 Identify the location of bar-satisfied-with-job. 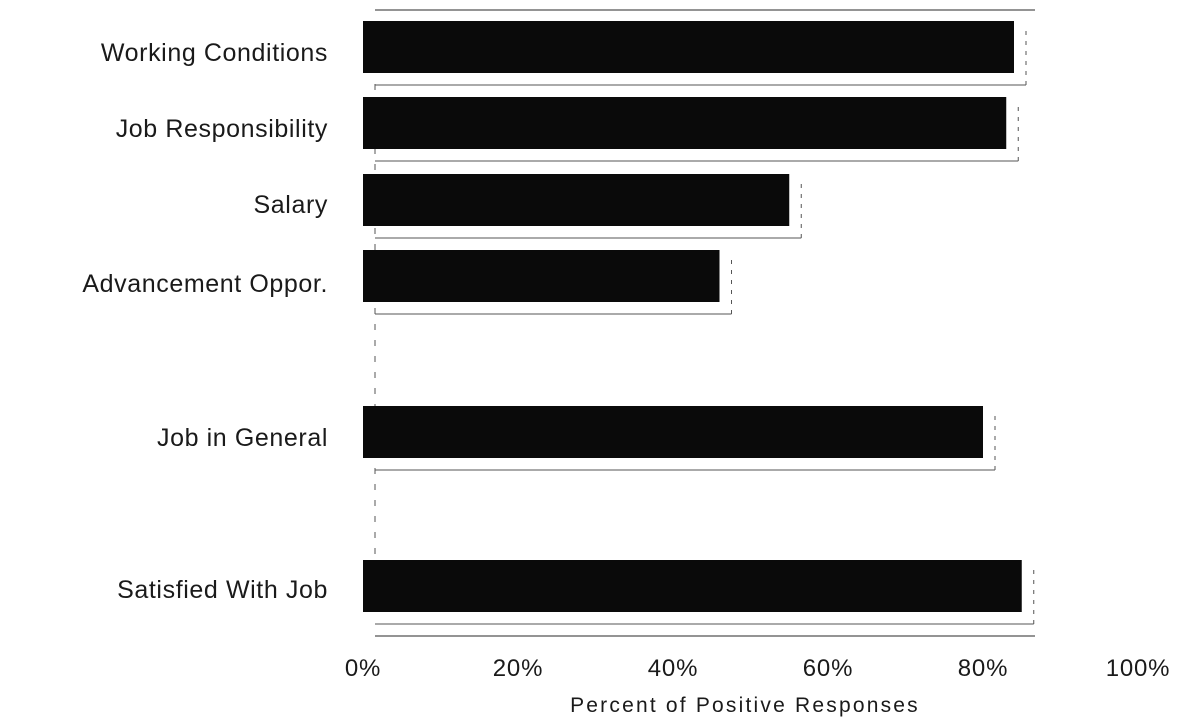
(692, 586).